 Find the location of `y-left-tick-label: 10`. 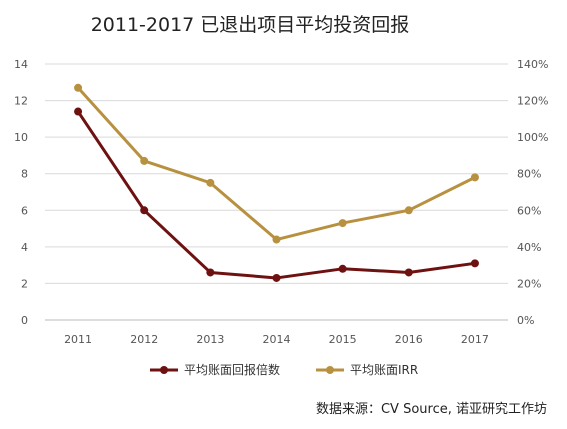

y-left-tick-label: 10 is located at coordinates (21, 137).